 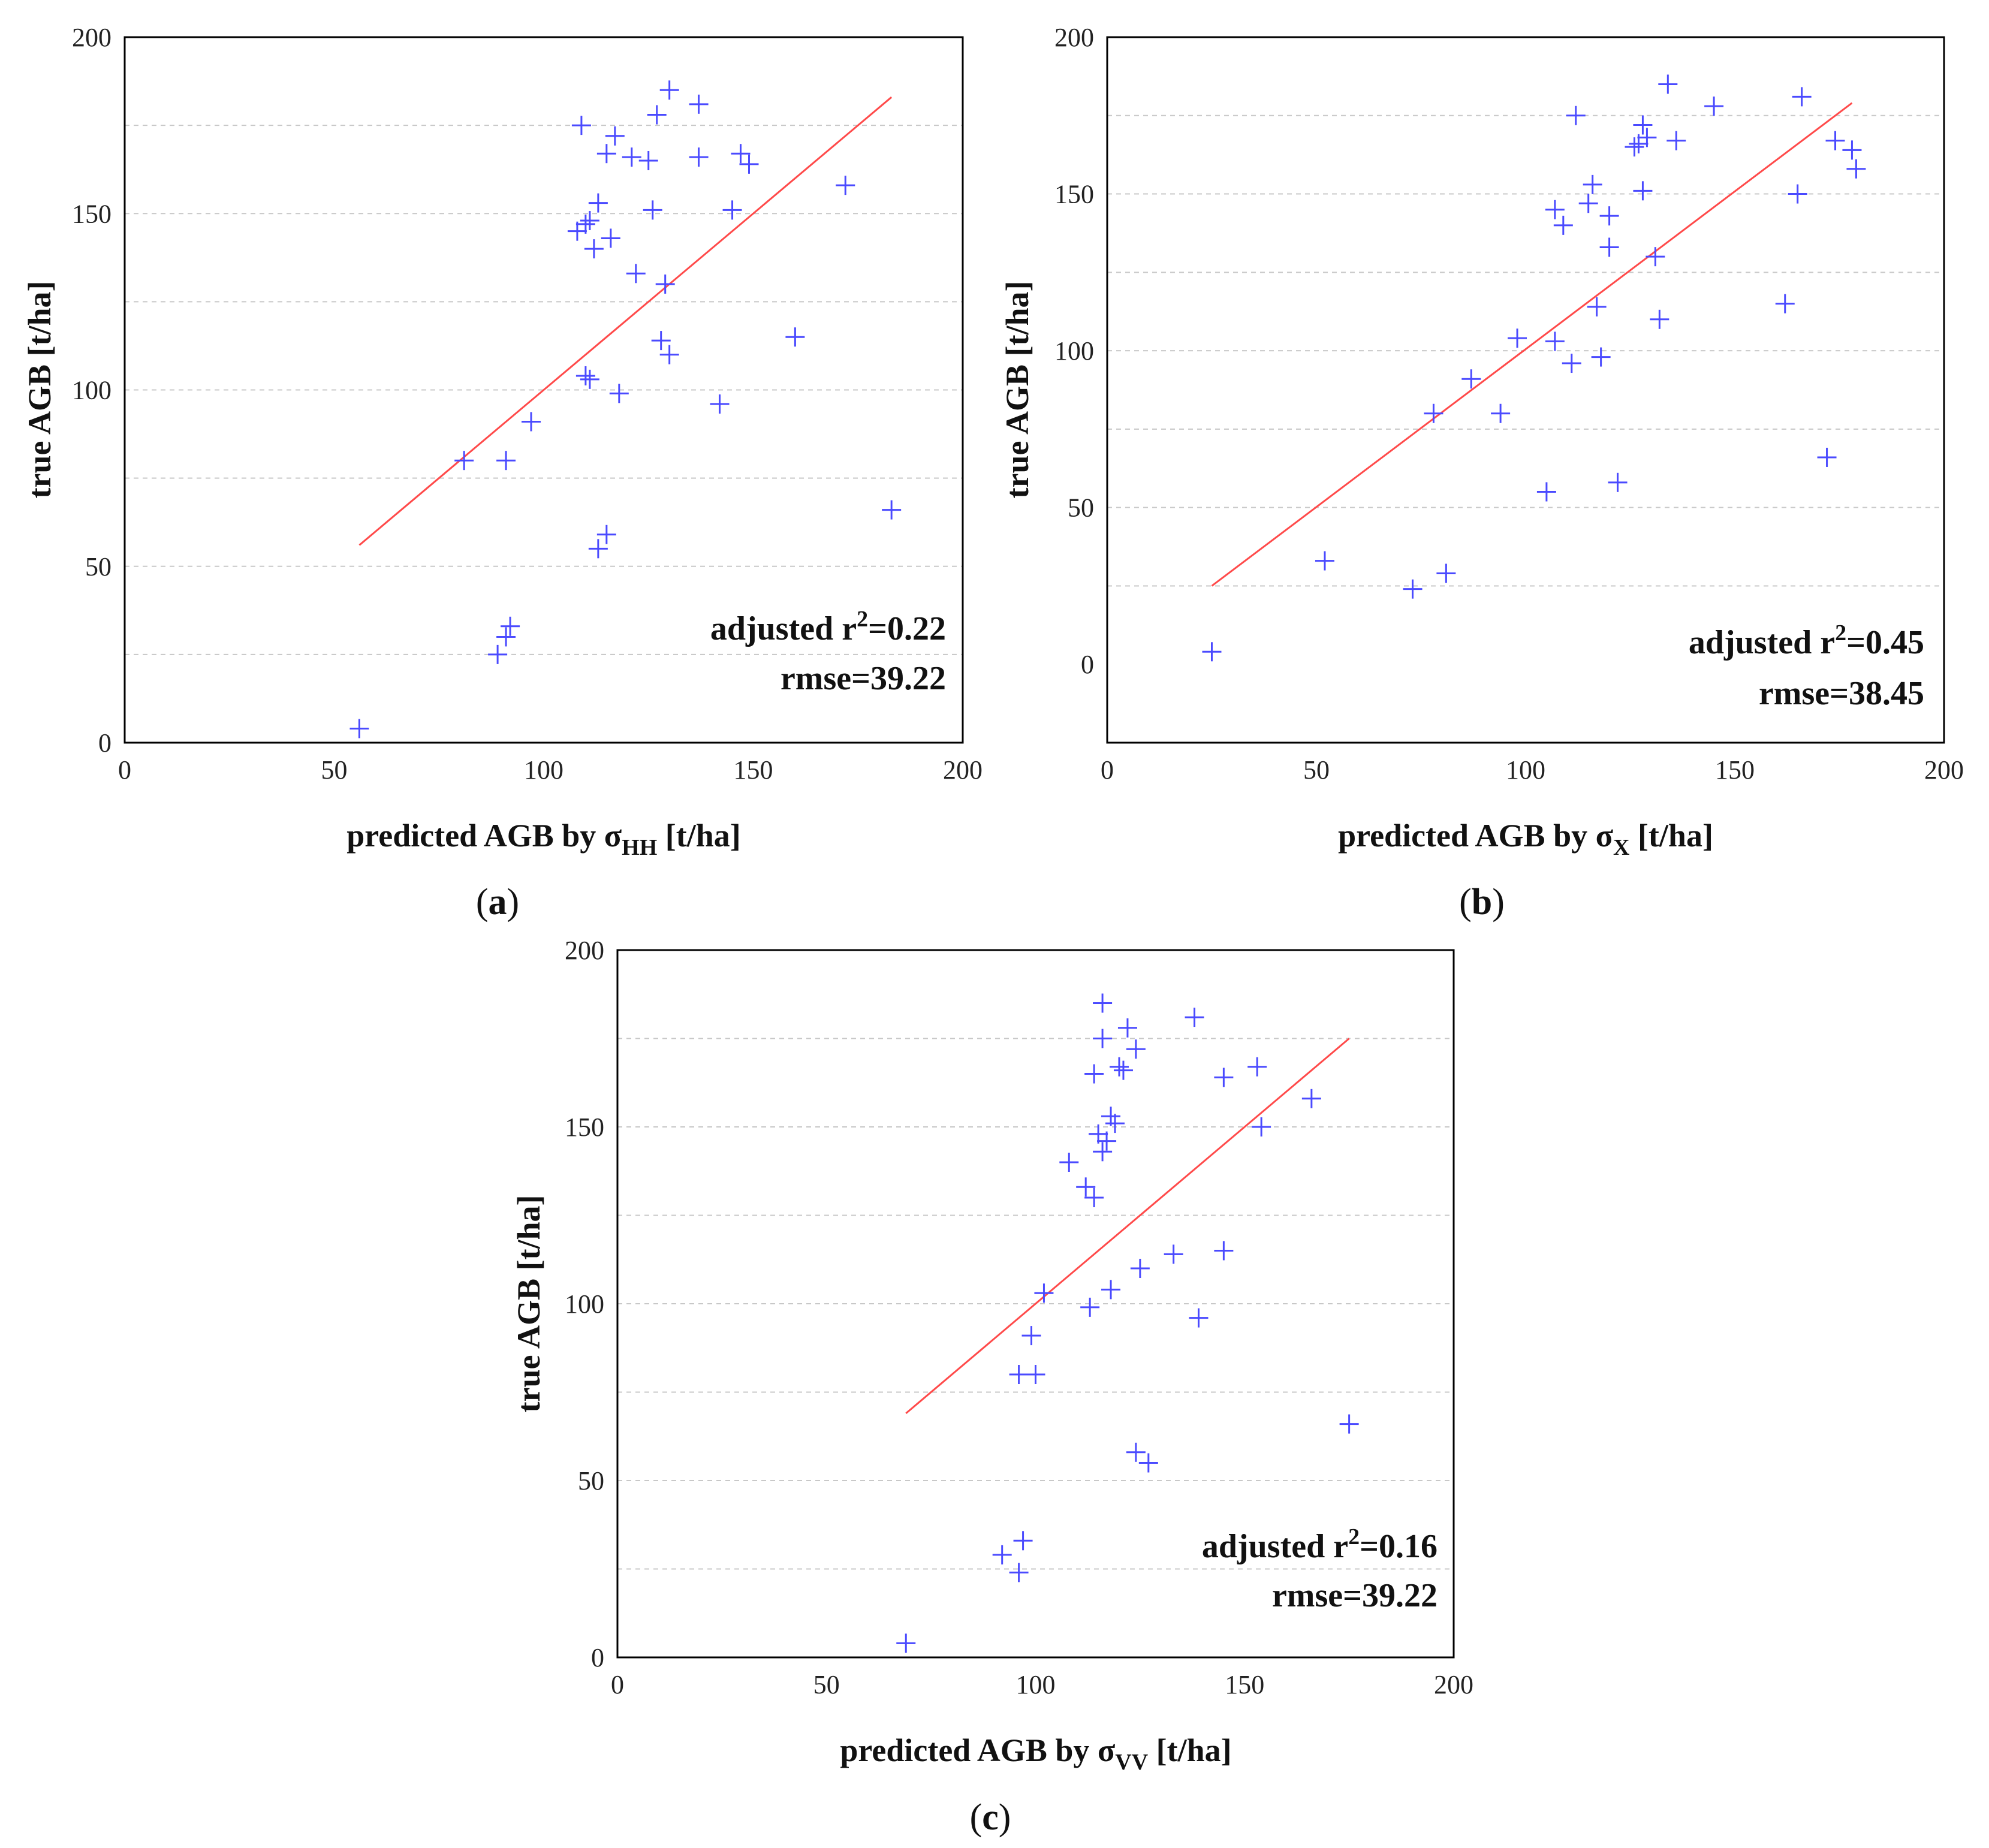 What do you see at coordinates (591, 1481) in the screenshot?
I see `panel-c-y-tick-label: 50` at bounding box center [591, 1481].